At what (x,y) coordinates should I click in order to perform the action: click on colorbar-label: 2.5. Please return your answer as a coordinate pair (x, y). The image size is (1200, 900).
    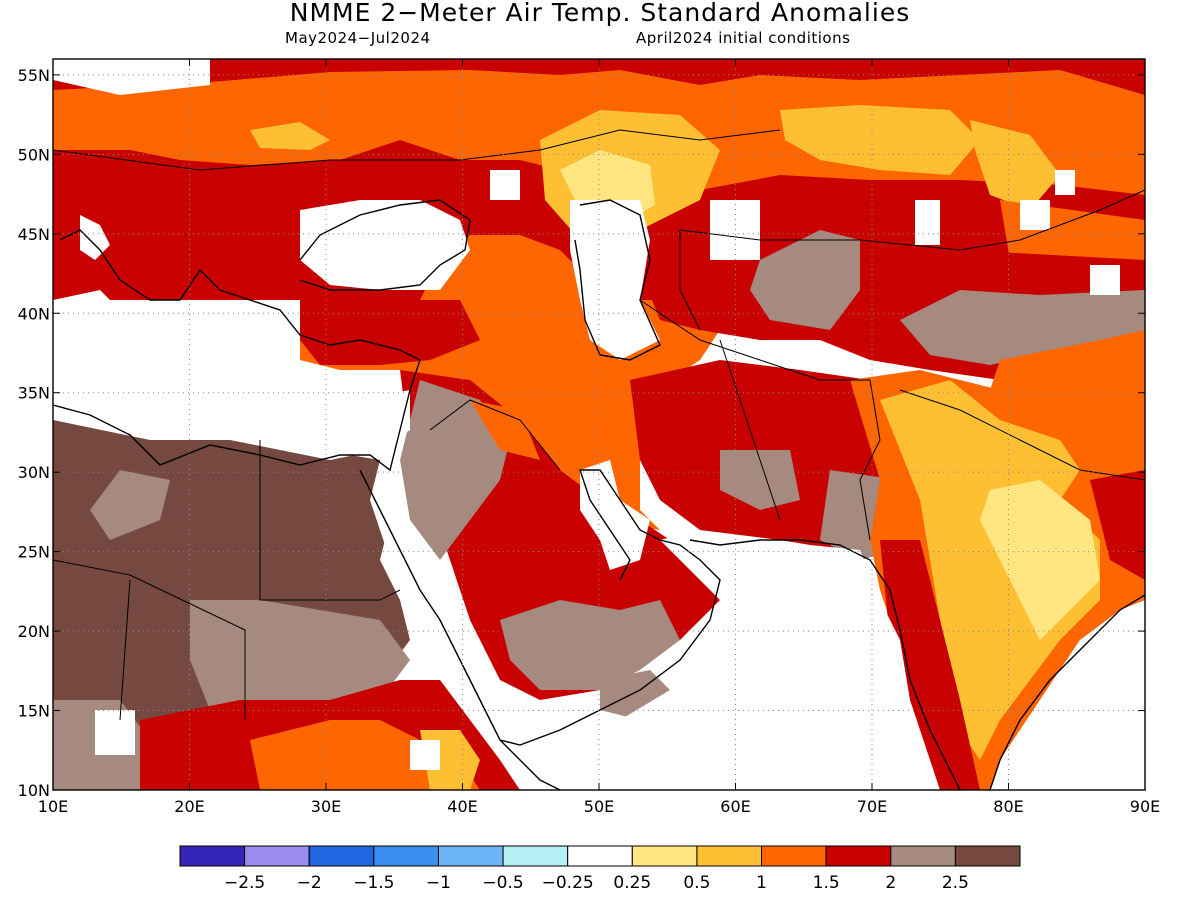
    Looking at the image, I should click on (955, 883).